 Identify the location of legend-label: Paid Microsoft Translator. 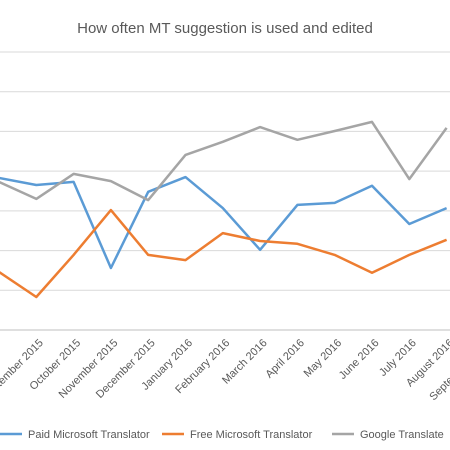
(89, 435).